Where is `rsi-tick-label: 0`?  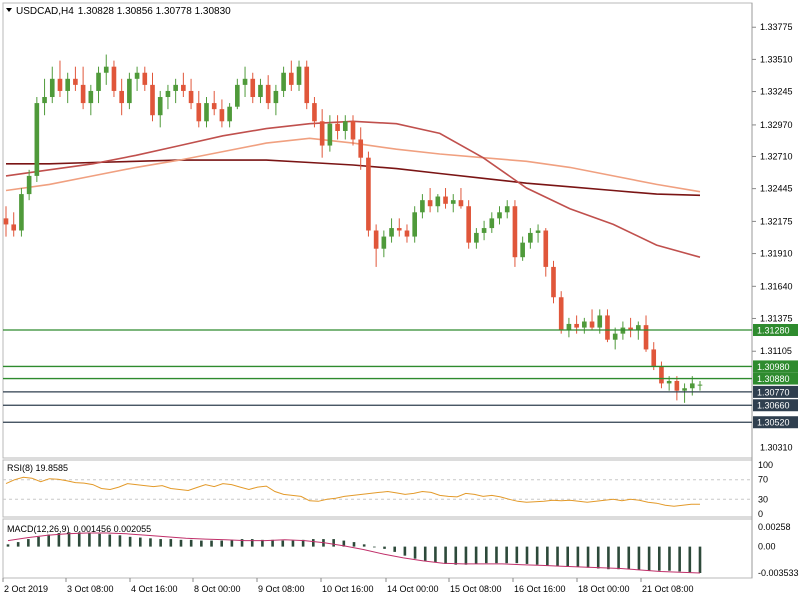
rsi-tick-label: 0 is located at coordinates (760, 514).